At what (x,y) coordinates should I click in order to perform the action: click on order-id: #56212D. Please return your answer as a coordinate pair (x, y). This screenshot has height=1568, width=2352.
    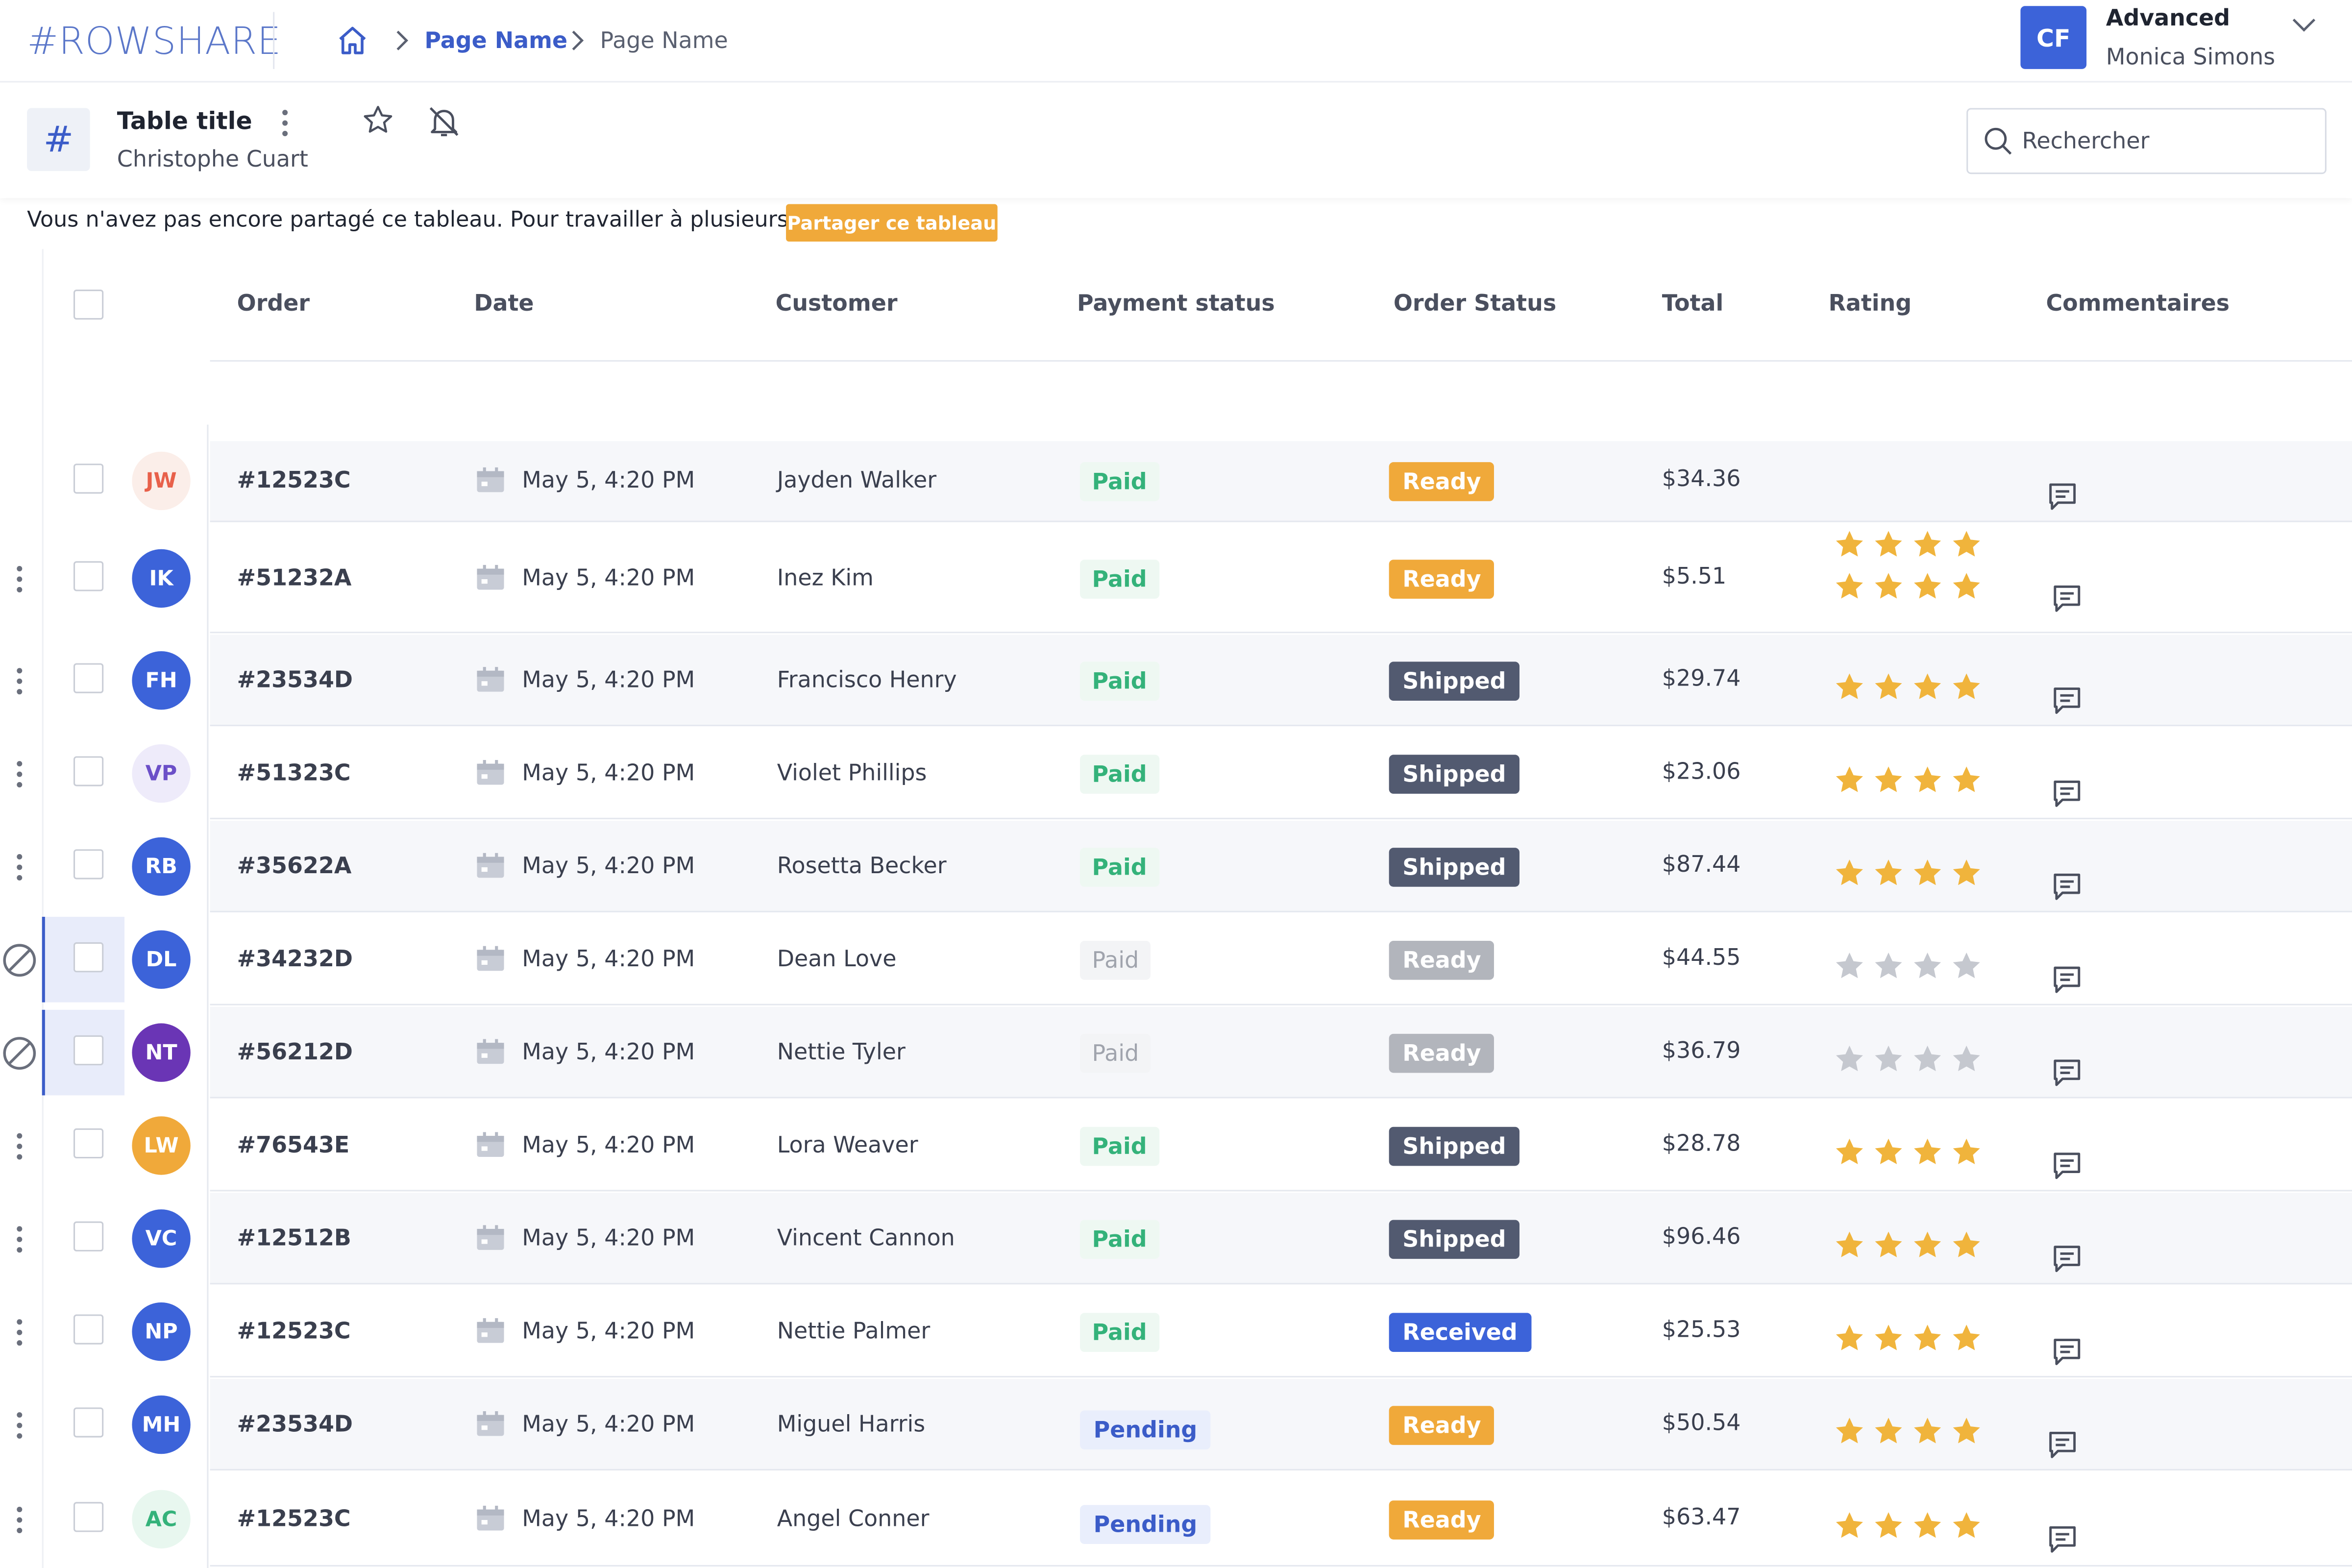
    Looking at the image, I should click on (295, 1052).